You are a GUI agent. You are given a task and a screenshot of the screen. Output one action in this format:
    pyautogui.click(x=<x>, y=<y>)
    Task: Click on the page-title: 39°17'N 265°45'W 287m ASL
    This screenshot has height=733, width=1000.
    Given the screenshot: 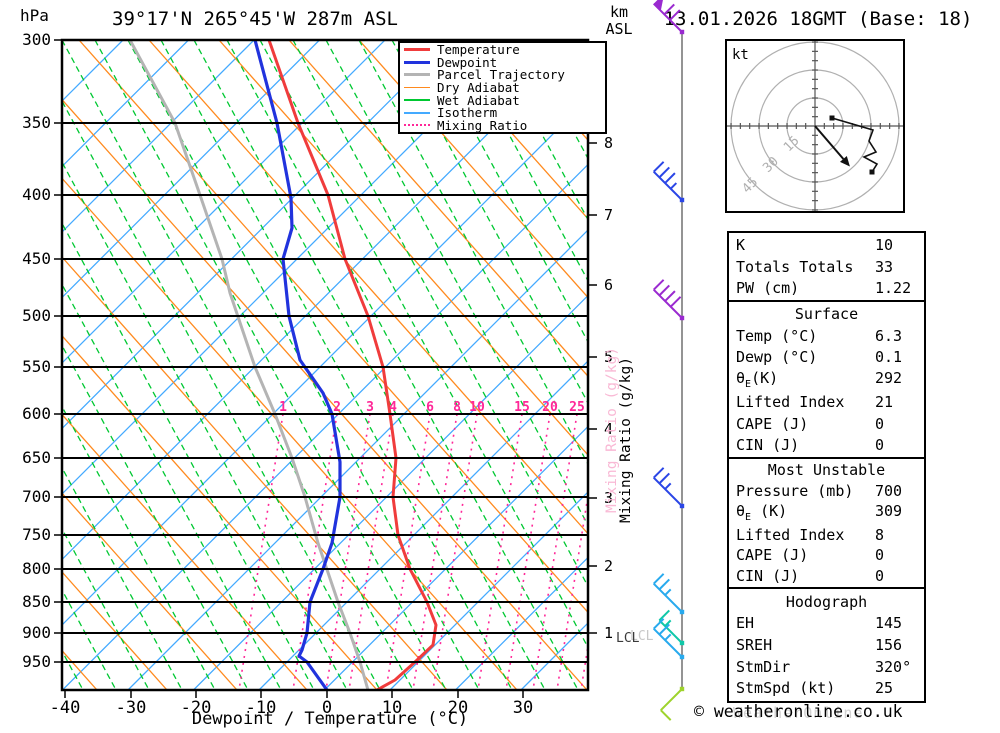 What is the action you would take?
    pyautogui.click(x=255, y=19)
    